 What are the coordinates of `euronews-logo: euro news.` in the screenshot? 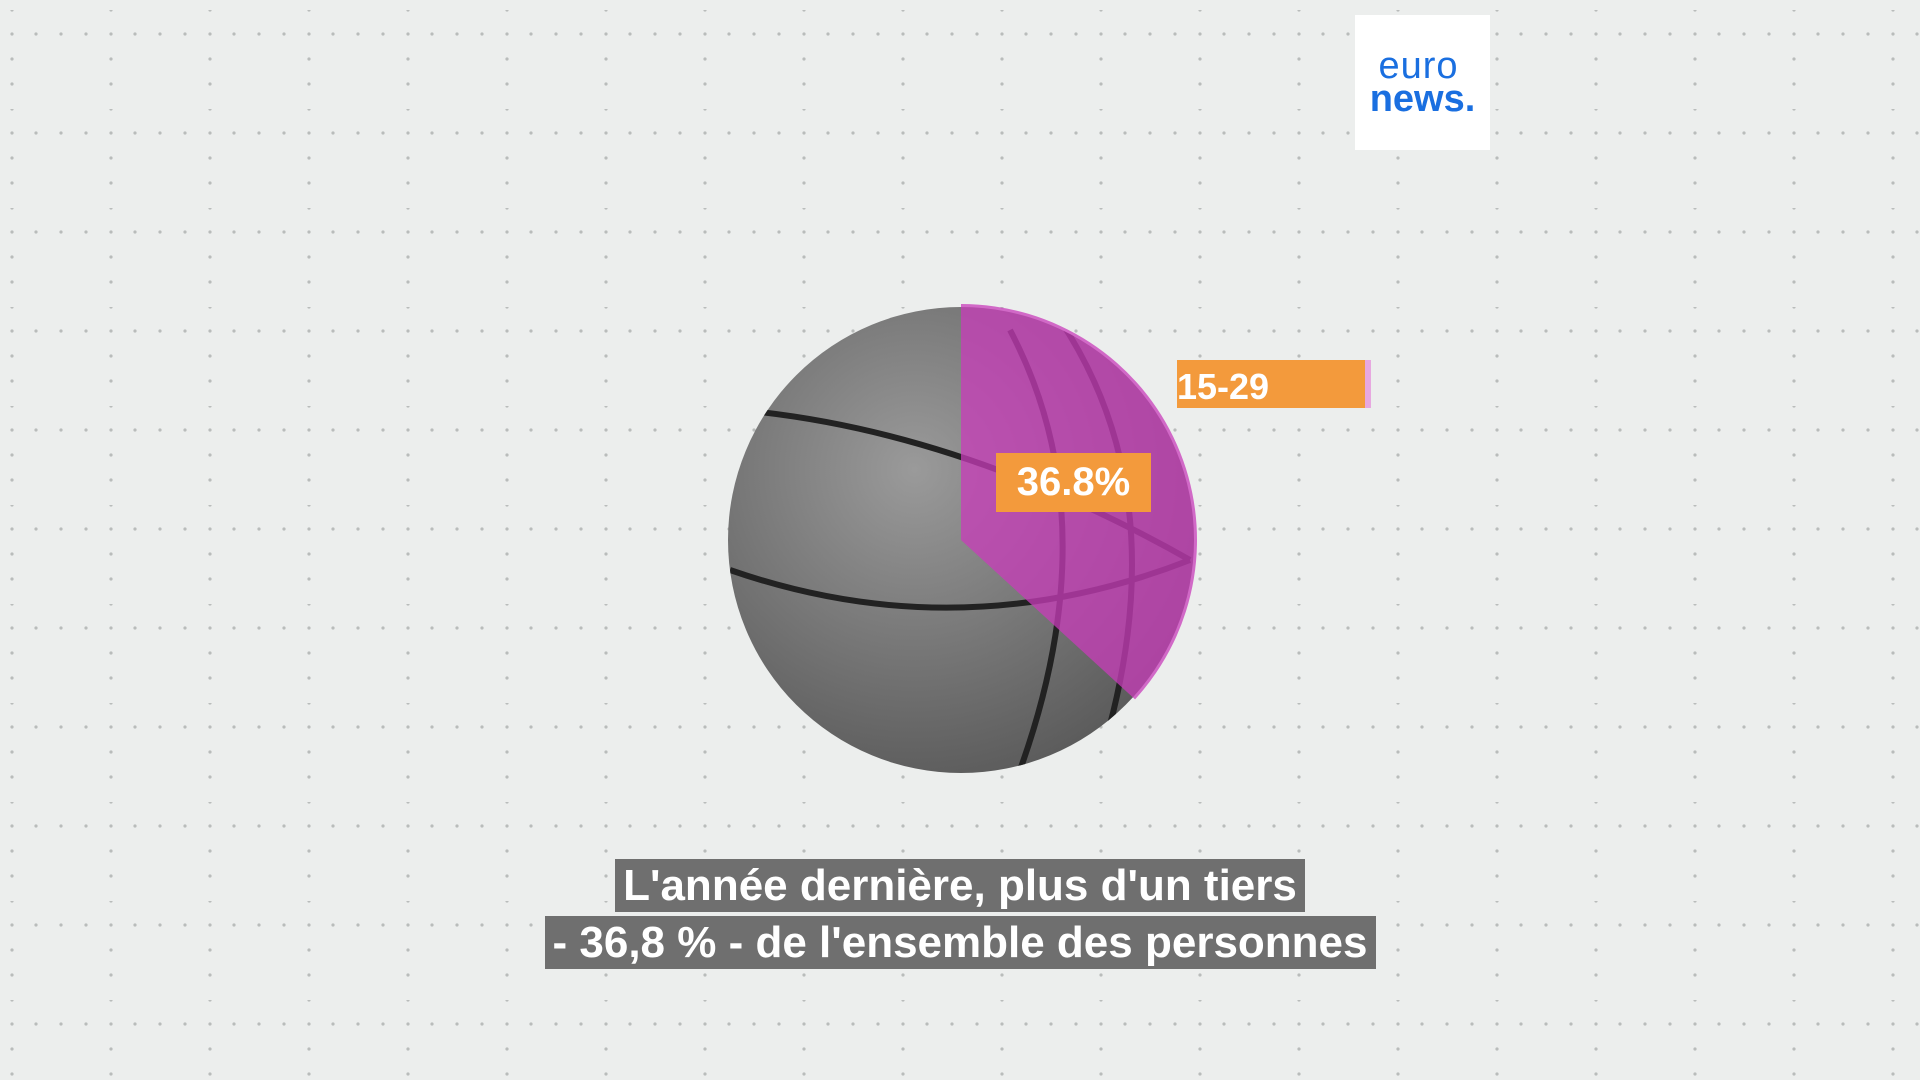 It's located at (1422, 82).